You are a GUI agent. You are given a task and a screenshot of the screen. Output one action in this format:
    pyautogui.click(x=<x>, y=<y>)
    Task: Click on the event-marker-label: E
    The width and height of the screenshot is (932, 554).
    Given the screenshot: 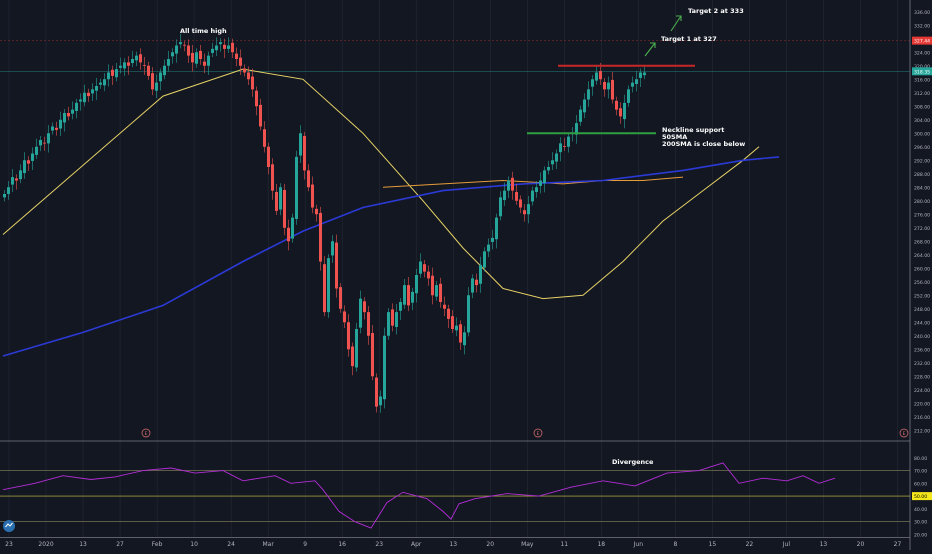 What is the action you would take?
    pyautogui.click(x=146, y=434)
    